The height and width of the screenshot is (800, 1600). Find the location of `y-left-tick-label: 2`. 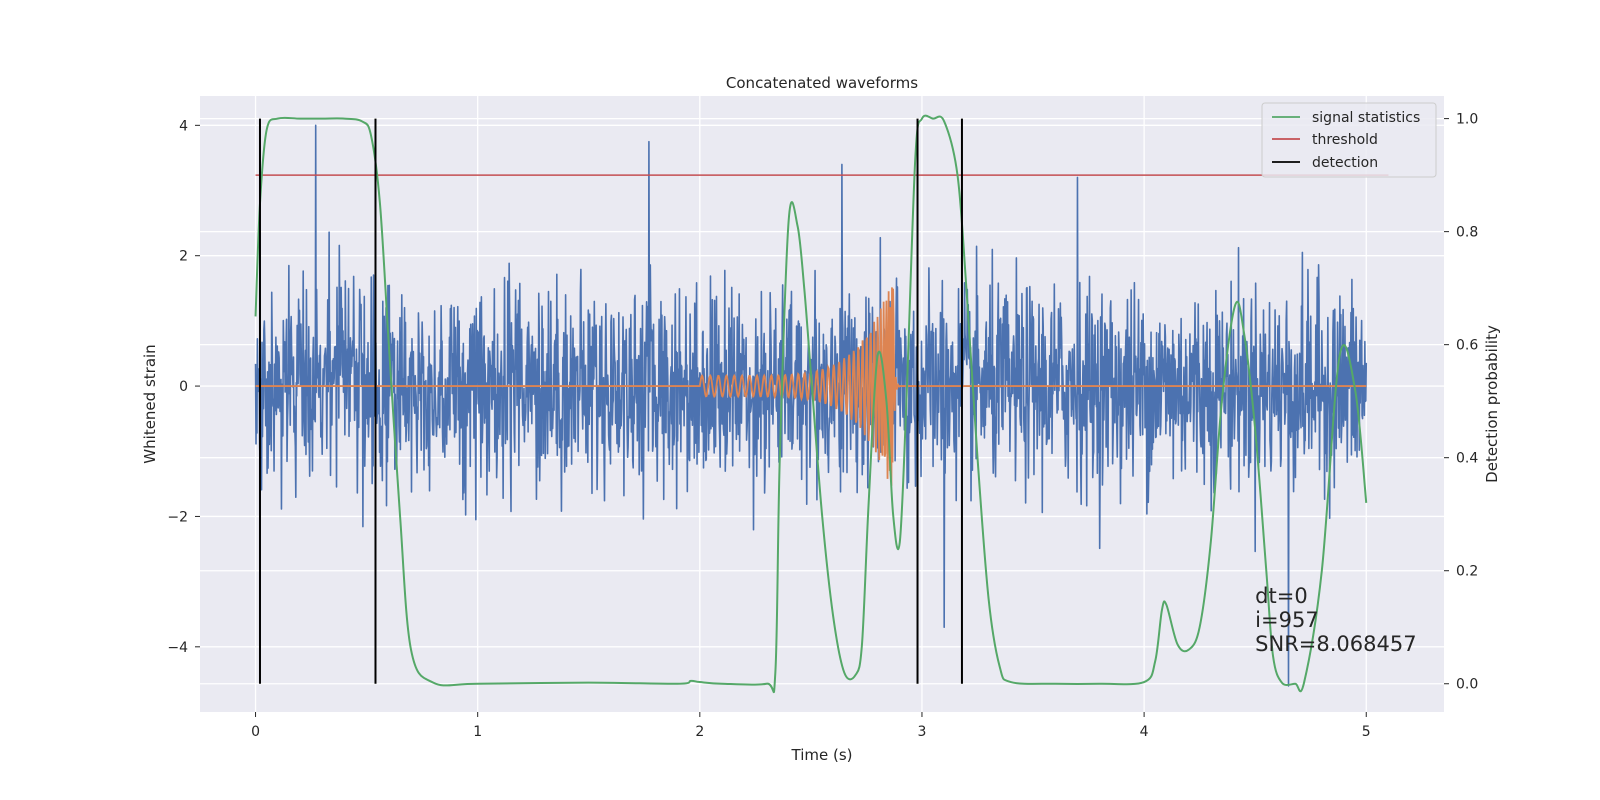

y-left-tick-label: 2 is located at coordinates (183, 257).